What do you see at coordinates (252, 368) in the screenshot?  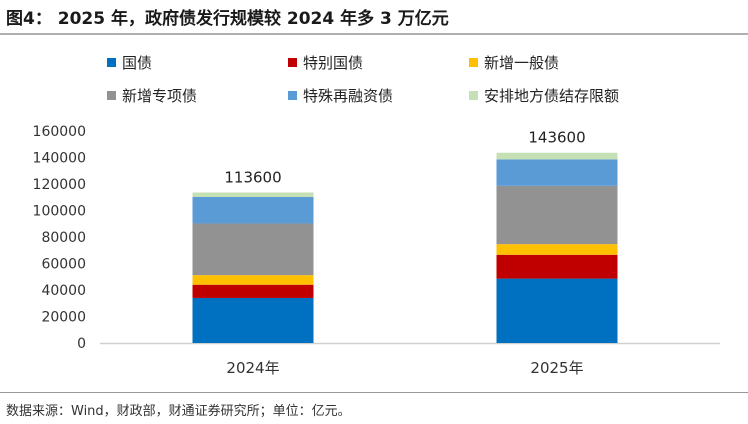 I see `x-tick-label: 2024年` at bounding box center [252, 368].